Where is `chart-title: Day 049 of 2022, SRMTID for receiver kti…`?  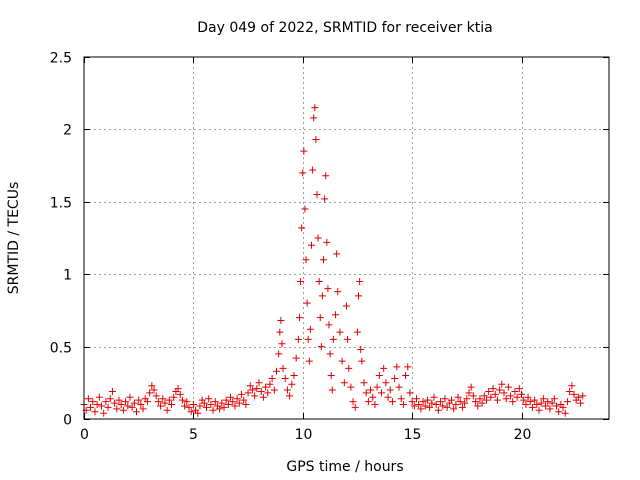
chart-title: Day 049 of 2022, SRMTID for receiver kti… is located at coordinates (344, 28).